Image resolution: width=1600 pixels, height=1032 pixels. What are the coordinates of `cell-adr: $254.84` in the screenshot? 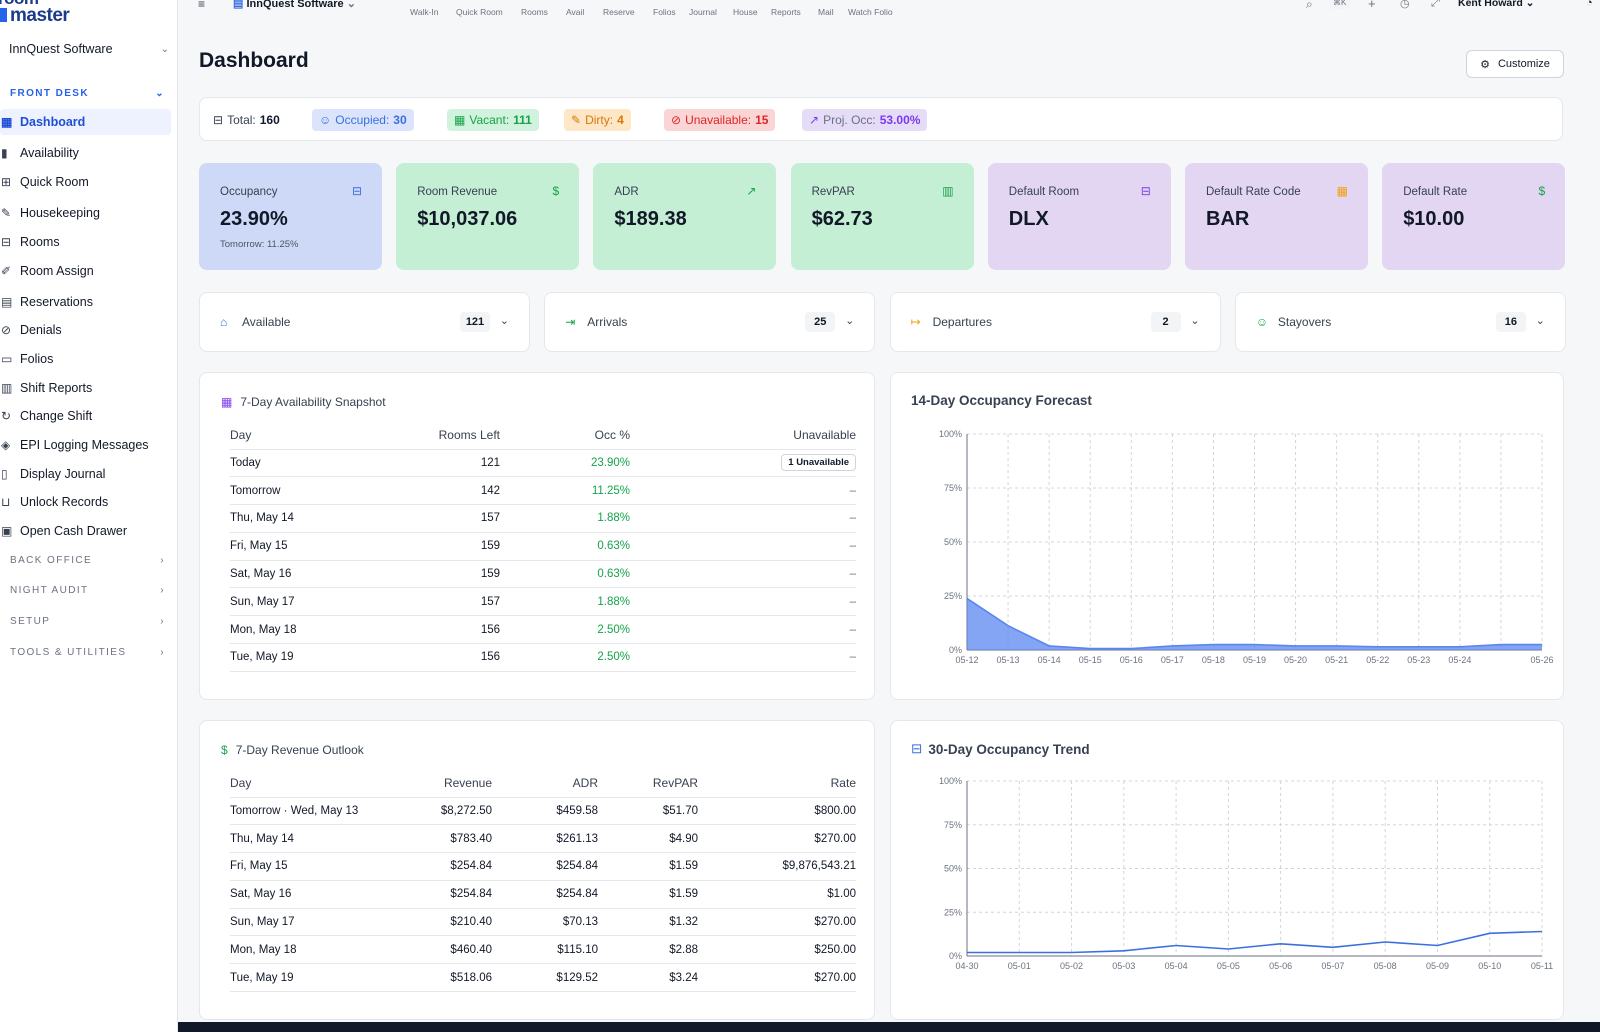 It's located at (545, 866).